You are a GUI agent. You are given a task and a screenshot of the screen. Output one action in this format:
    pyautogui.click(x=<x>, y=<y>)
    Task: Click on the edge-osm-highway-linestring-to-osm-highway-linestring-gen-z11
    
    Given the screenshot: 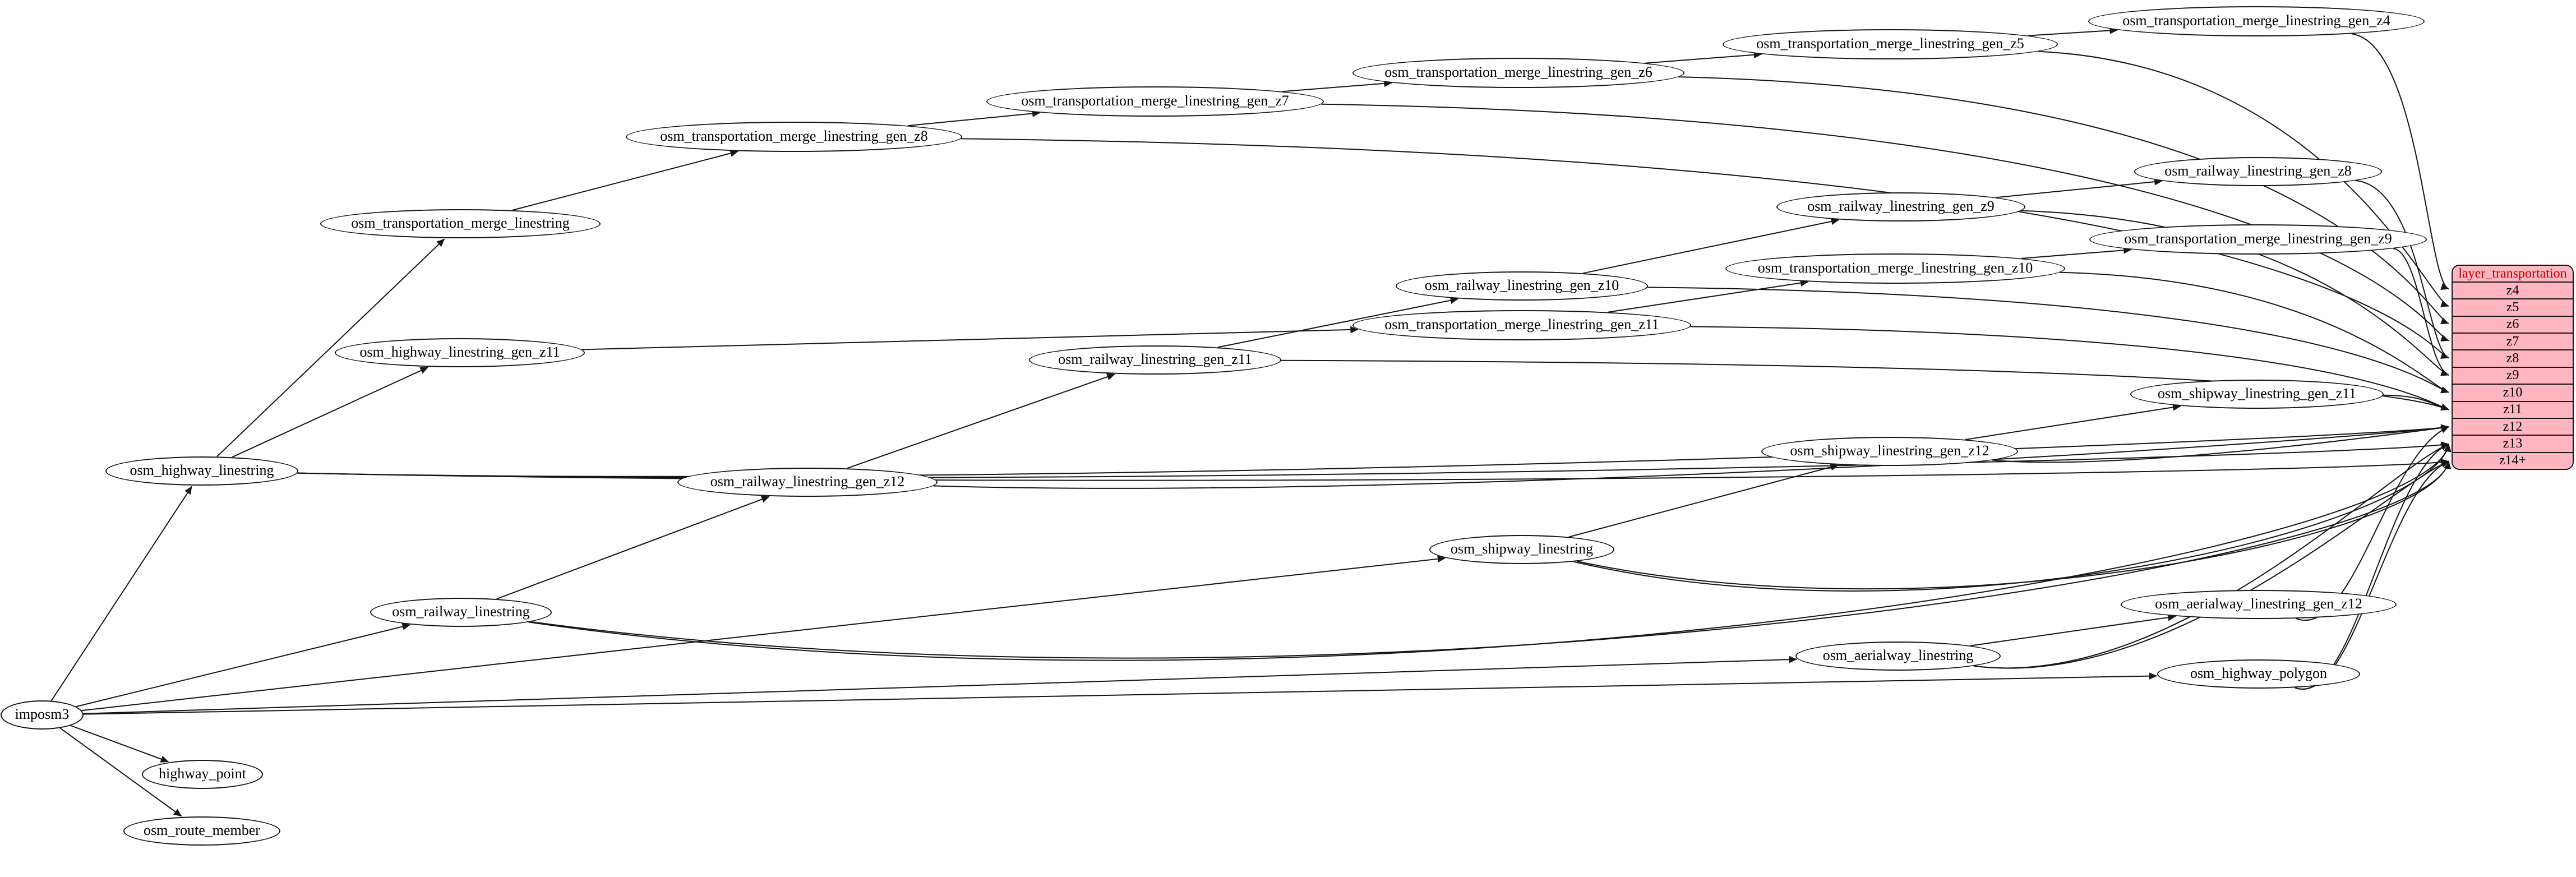 What is the action you would take?
    pyautogui.click(x=330, y=412)
    